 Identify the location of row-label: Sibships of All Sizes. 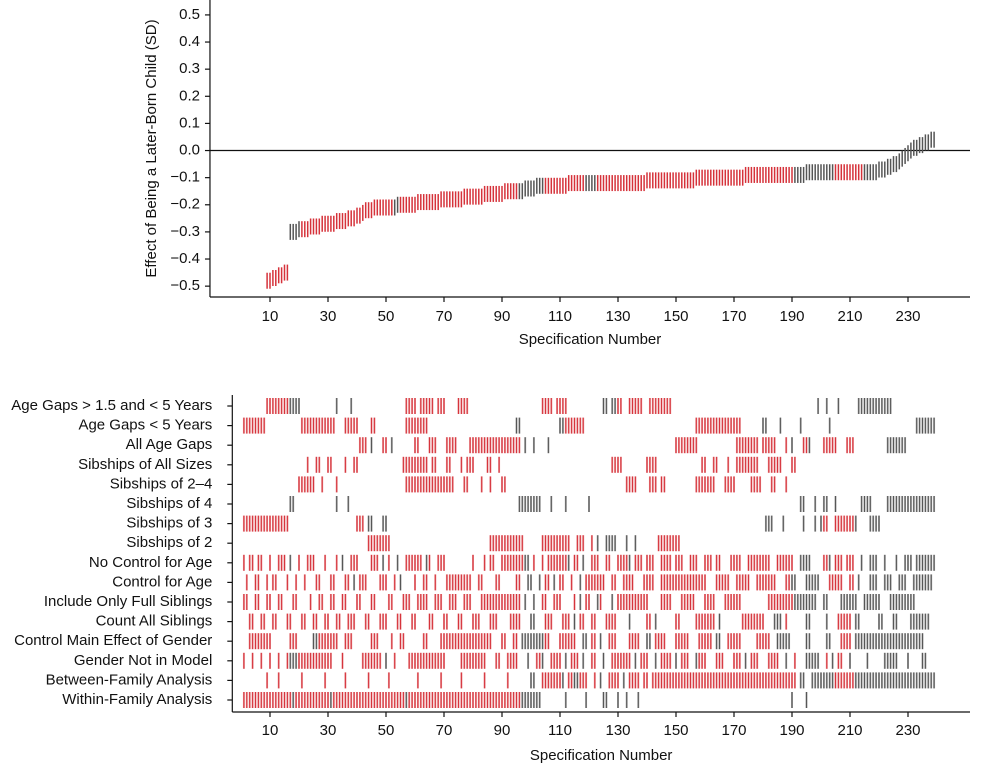
(145, 464).